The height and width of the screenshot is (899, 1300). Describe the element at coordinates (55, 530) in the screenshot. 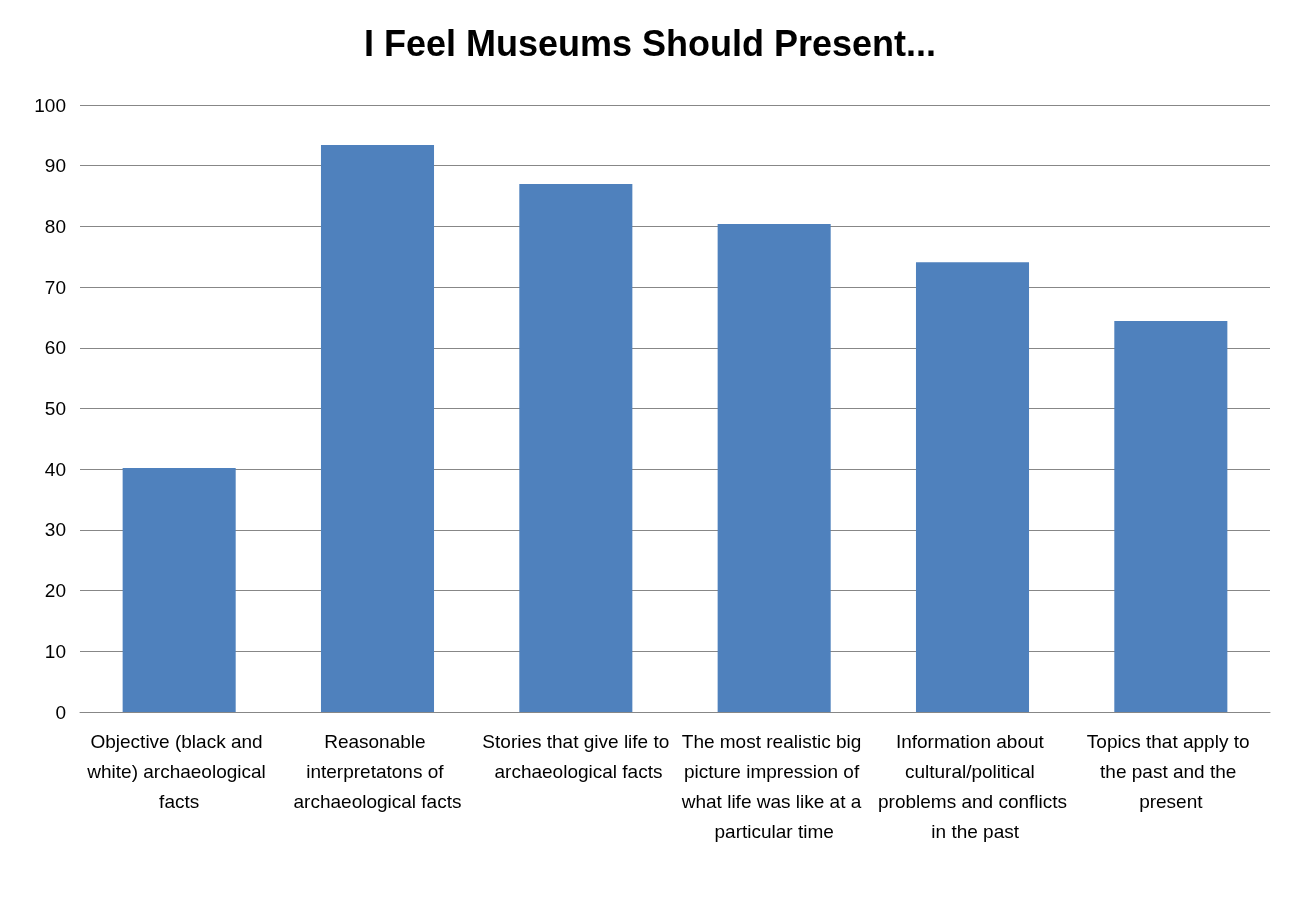

I see `y-tick-label: 30` at that location.